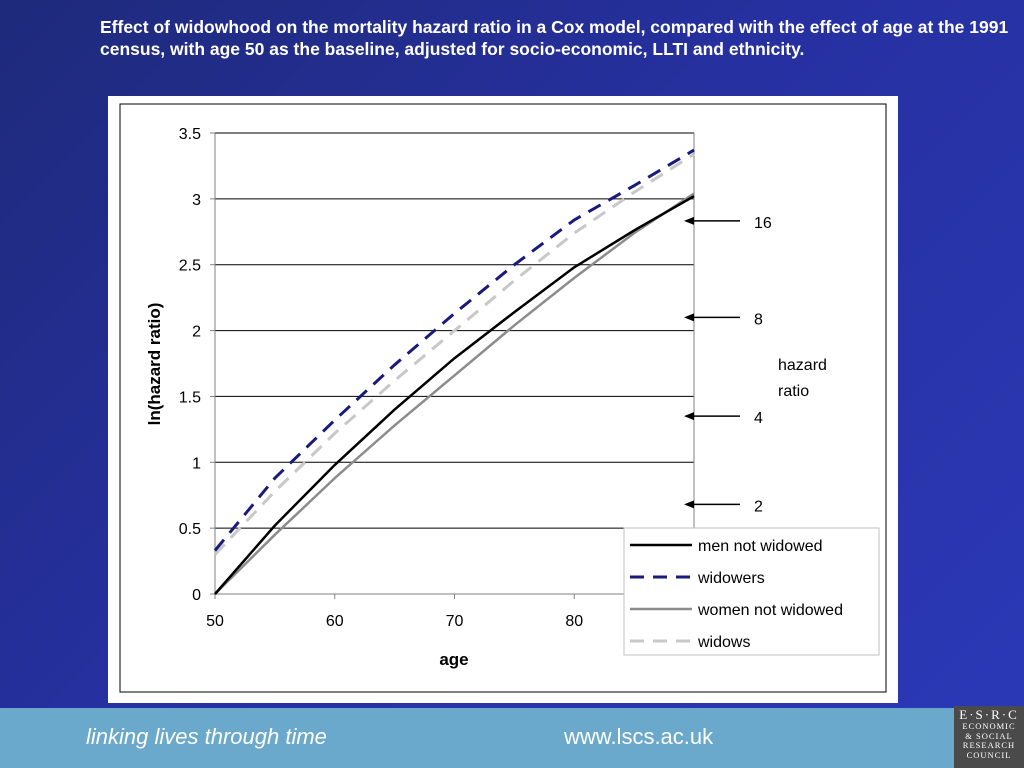  What do you see at coordinates (574, 621) in the screenshot?
I see `x-tick-label: 80` at bounding box center [574, 621].